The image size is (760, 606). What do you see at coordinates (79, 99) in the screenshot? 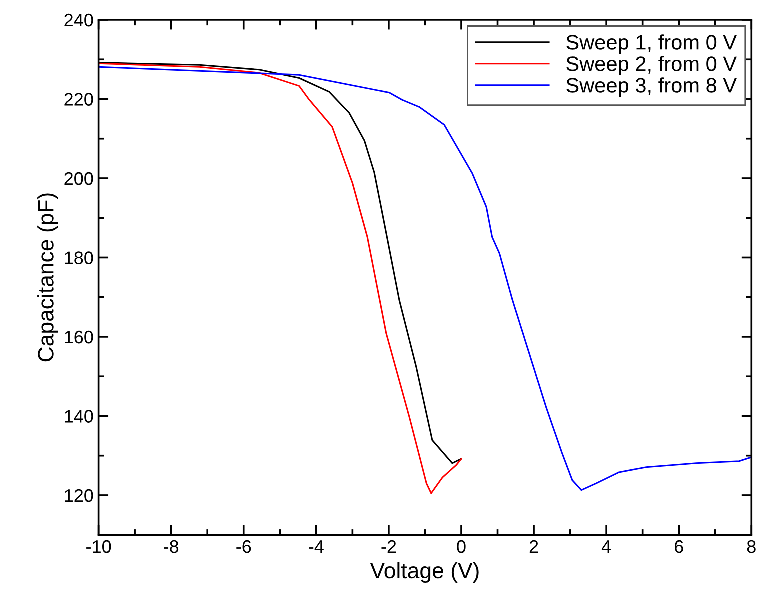
I see `y-tick-label: 220` at bounding box center [79, 99].